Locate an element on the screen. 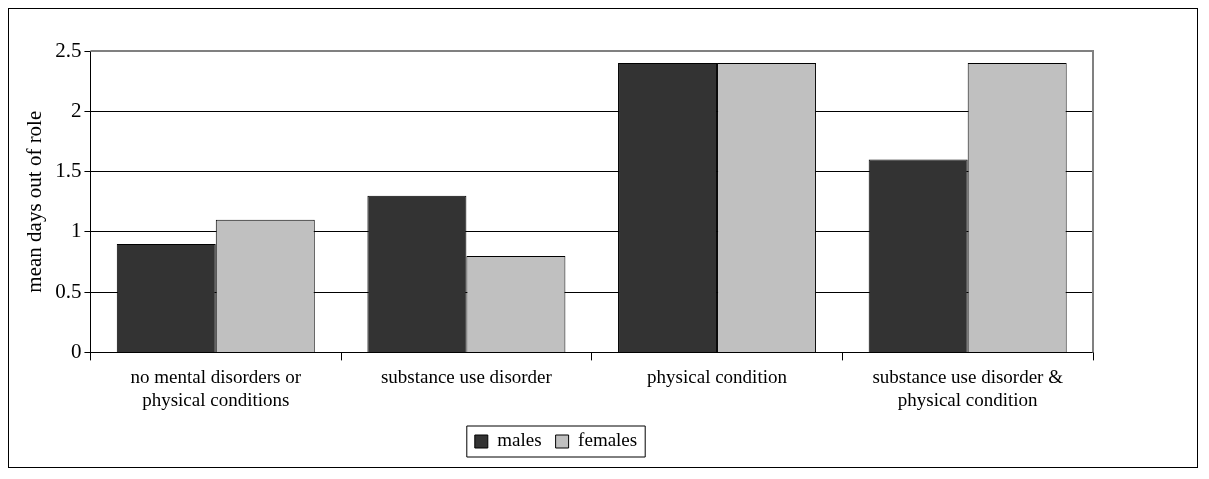 The width and height of the screenshot is (1209, 479). legend-label: males is located at coordinates (519, 440).